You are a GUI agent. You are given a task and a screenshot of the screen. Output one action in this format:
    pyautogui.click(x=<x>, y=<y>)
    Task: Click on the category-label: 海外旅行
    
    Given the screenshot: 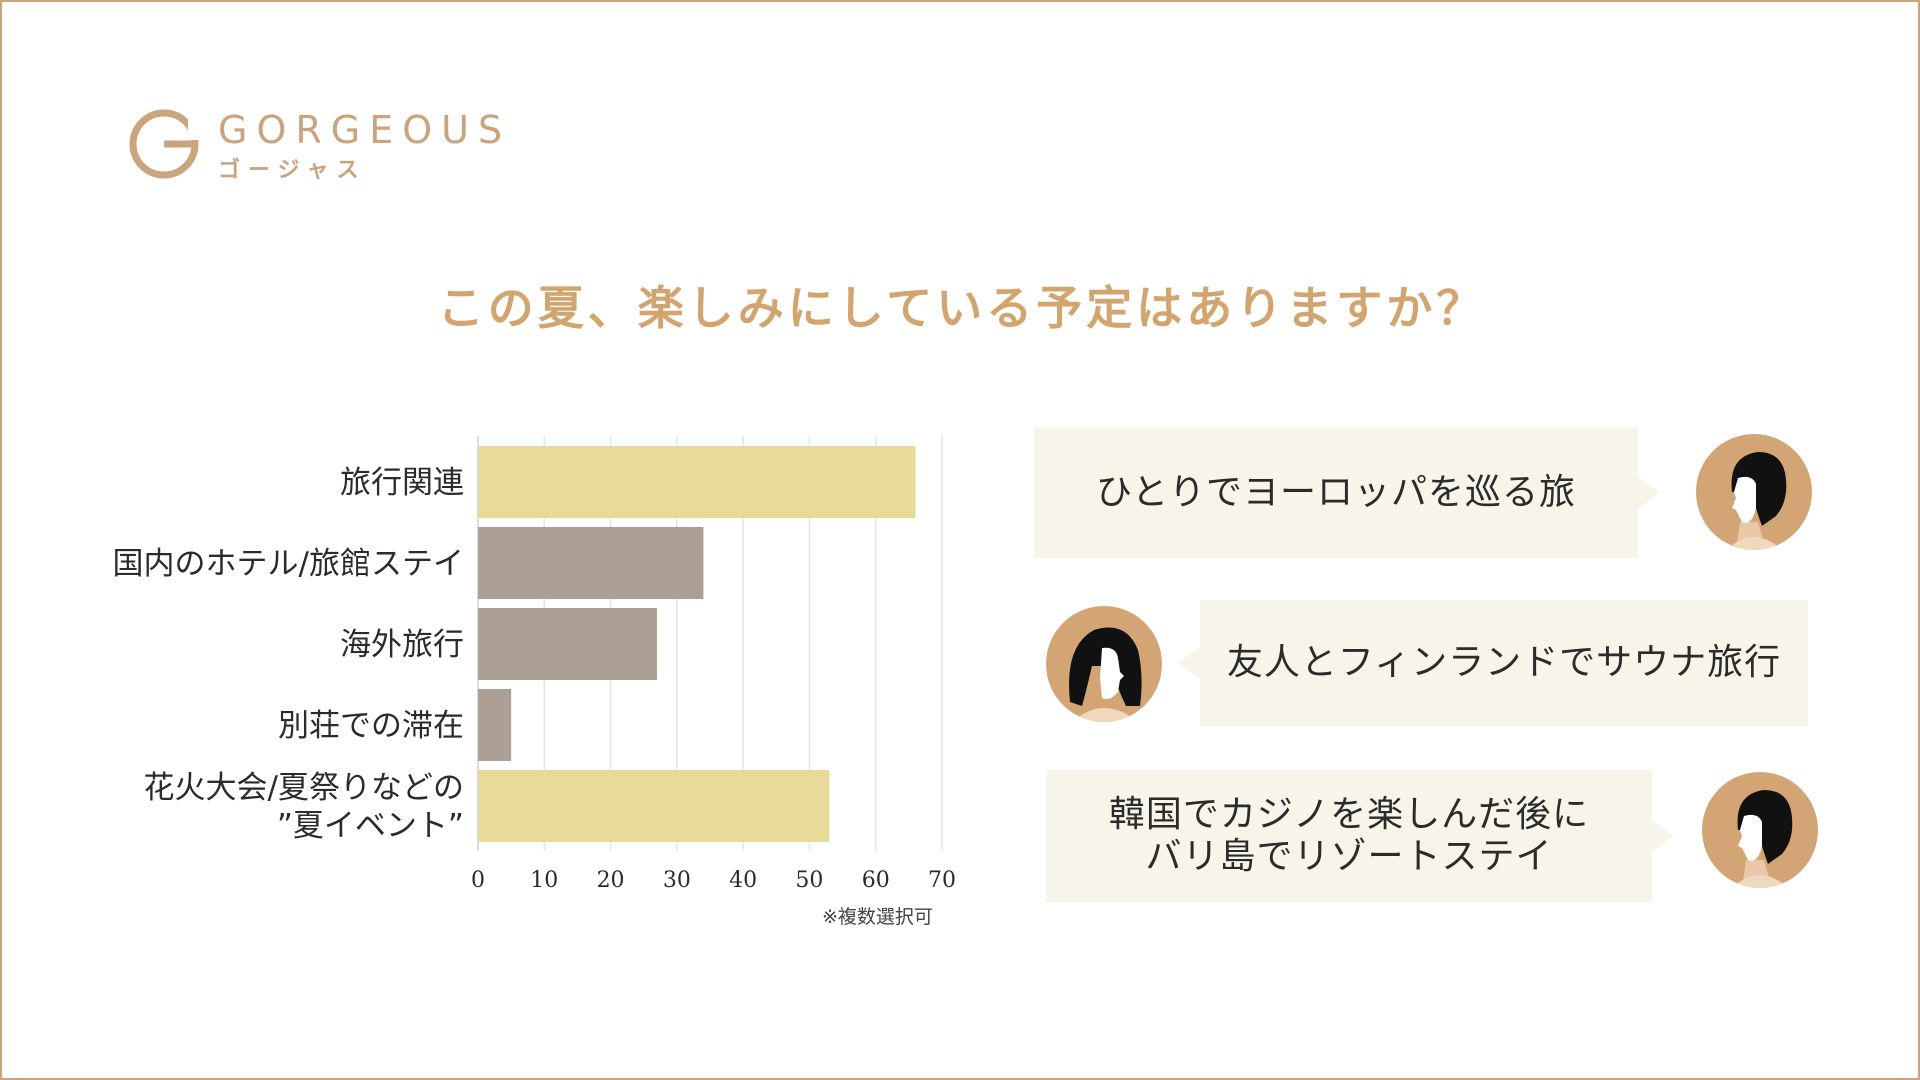 What is the action you would take?
    pyautogui.click(x=402, y=645)
    